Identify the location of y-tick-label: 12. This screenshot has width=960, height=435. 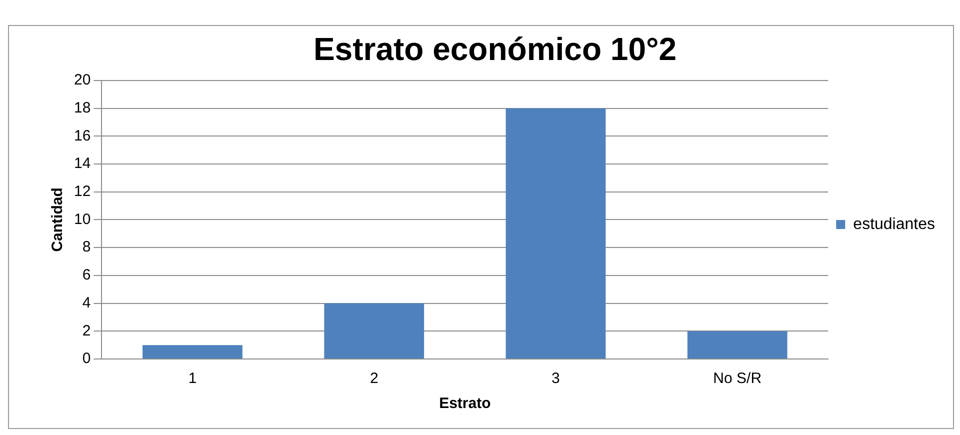
(82, 191).